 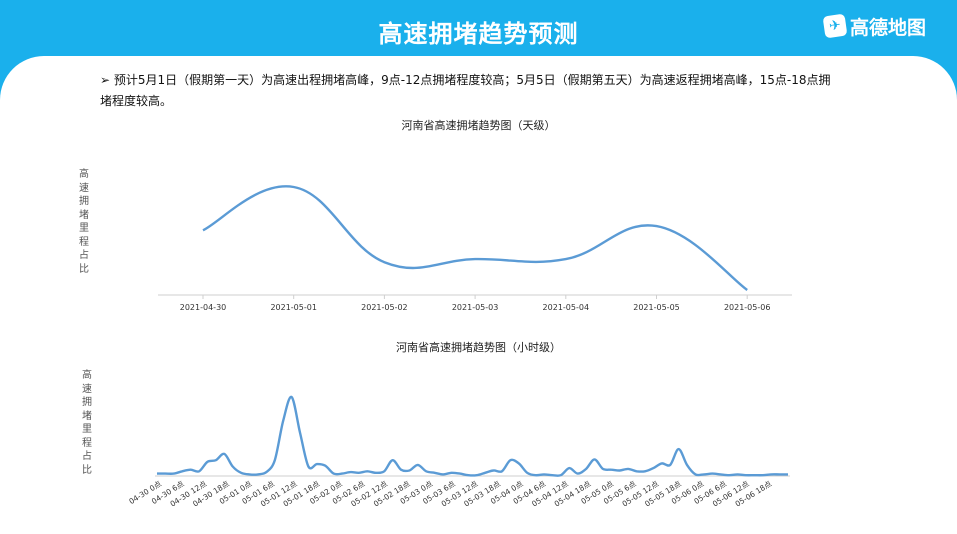 What do you see at coordinates (566, 307) in the screenshot?
I see `daily-x-tick-label: 2021-05-04` at bounding box center [566, 307].